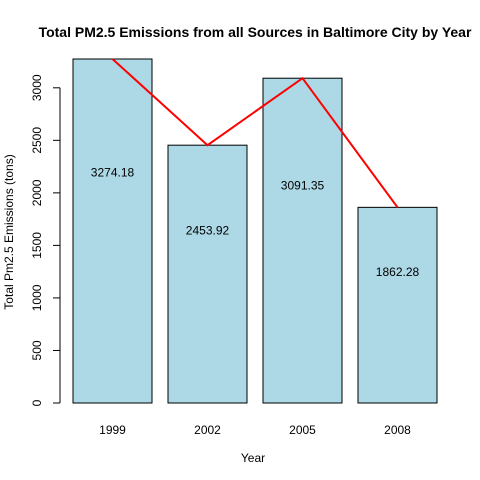 Image resolution: width=480 pixels, height=480 pixels. I want to click on x-tick-label: 2008, so click(397, 430).